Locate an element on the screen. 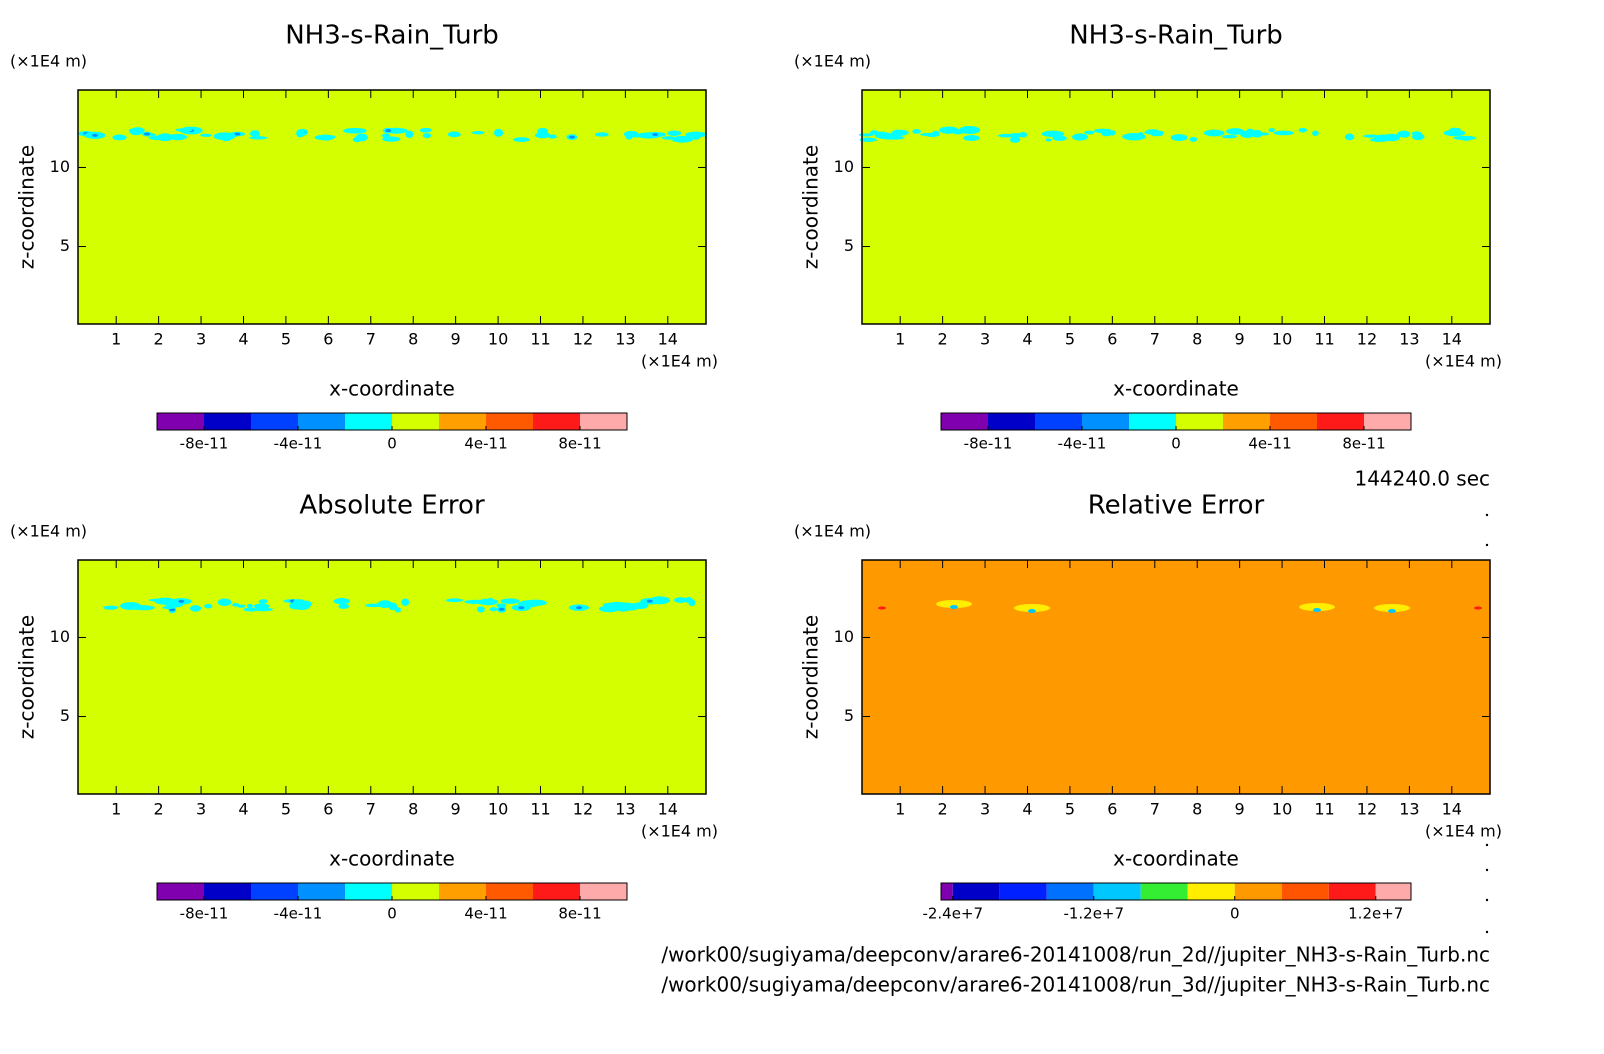 Image resolution: width=1604 pixels, height=1054 pixels. x-tick-label: 7 is located at coordinates (1155, 339).